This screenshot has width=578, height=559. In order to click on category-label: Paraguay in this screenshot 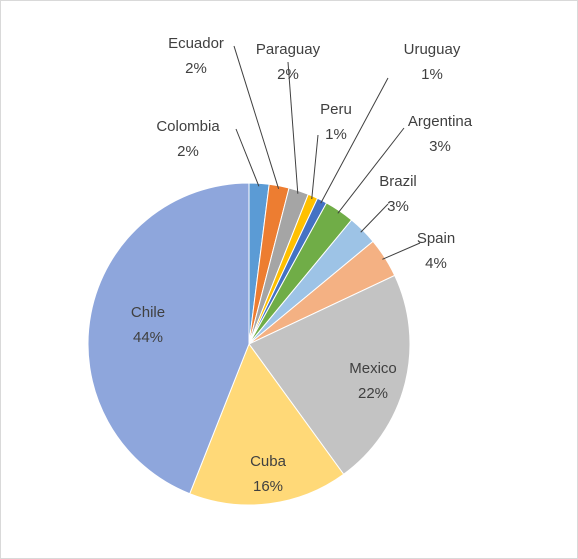, I will do `click(288, 49)`.